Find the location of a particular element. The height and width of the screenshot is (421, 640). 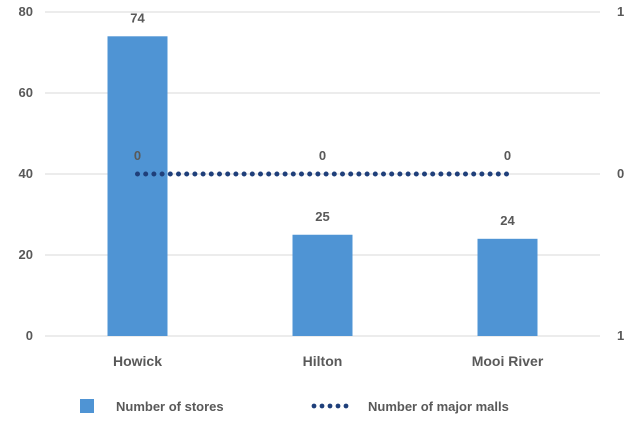

category-axis: Howick Hilton Mooi River is located at coordinates (328, 361).